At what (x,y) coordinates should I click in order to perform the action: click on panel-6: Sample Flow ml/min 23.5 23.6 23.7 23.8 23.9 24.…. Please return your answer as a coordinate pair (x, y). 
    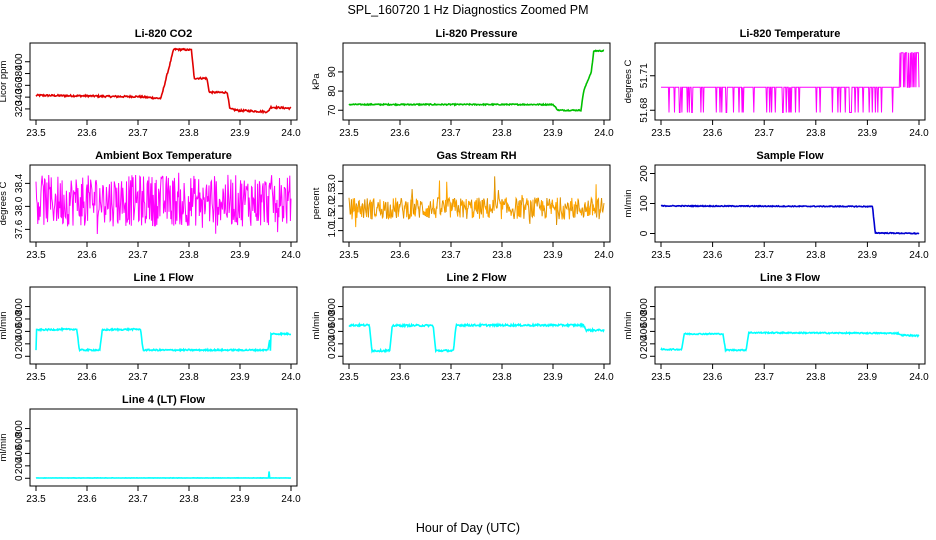
    Looking at the image, I should click on (776, 205).